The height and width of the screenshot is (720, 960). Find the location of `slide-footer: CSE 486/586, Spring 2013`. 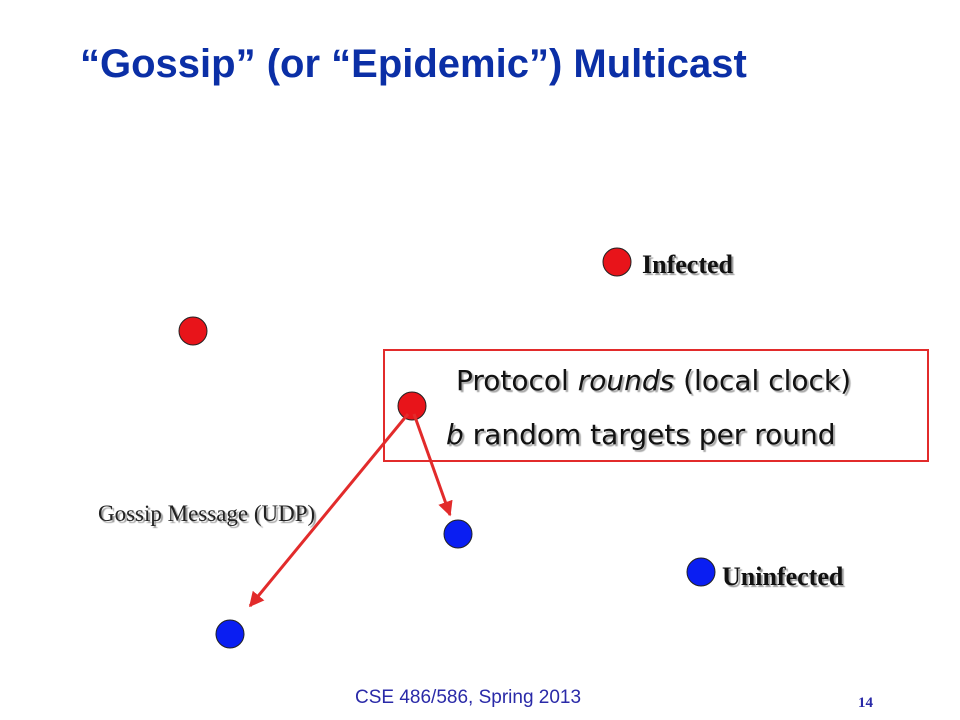

slide-footer: CSE 486/586, Spring 2013 is located at coordinates (468, 697).